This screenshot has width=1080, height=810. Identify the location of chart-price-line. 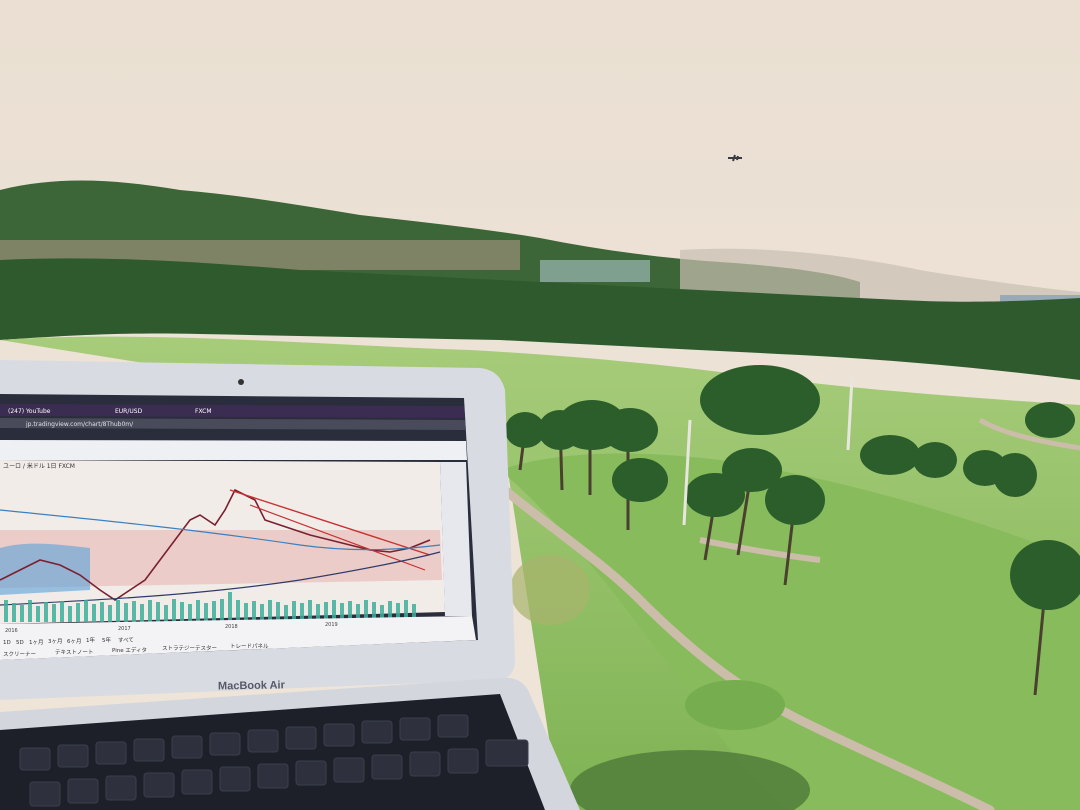
(215, 544).